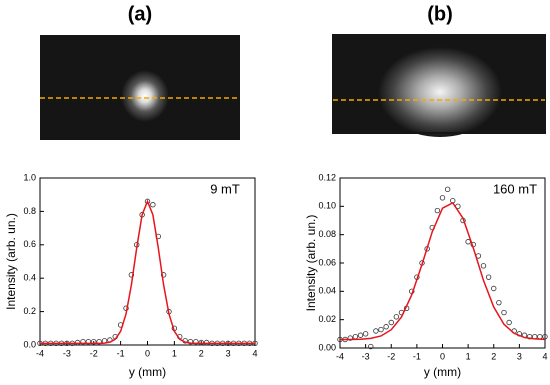  Describe the element at coordinates (29, 311) in the screenshot. I see `y-tick-label: 0.2` at that location.